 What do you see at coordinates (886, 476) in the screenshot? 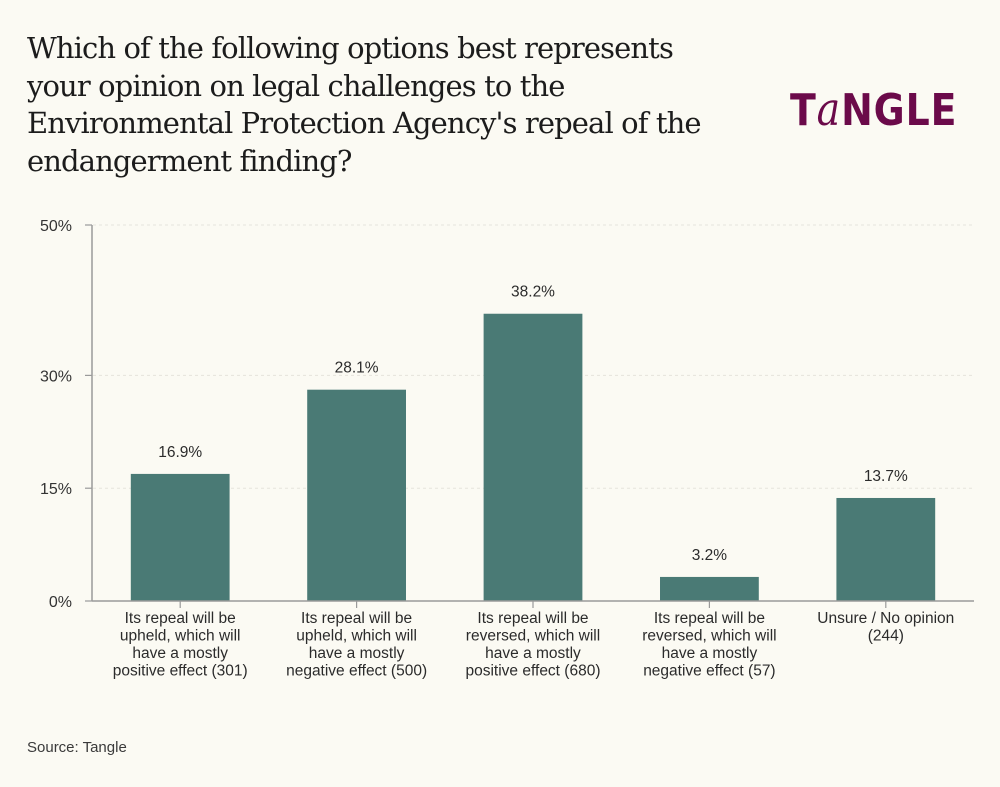
I see `data-label: 13.7%` at bounding box center [886, 476].